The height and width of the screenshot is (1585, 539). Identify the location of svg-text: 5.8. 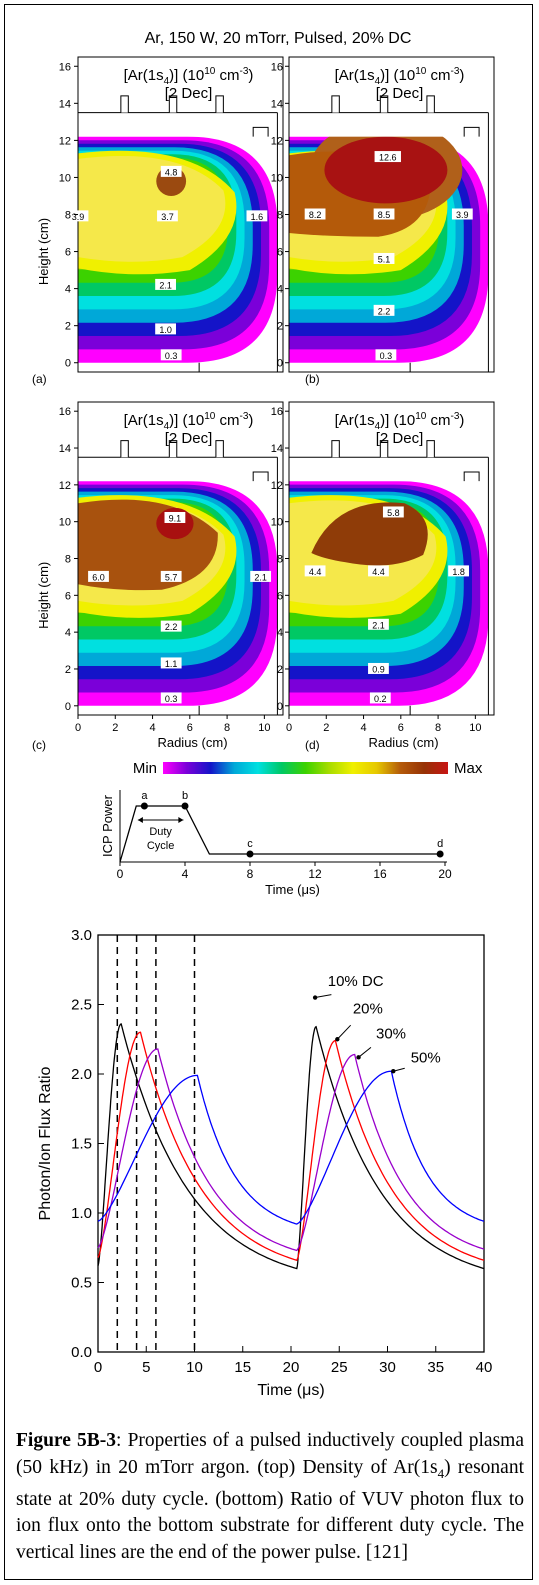
(393, 513).